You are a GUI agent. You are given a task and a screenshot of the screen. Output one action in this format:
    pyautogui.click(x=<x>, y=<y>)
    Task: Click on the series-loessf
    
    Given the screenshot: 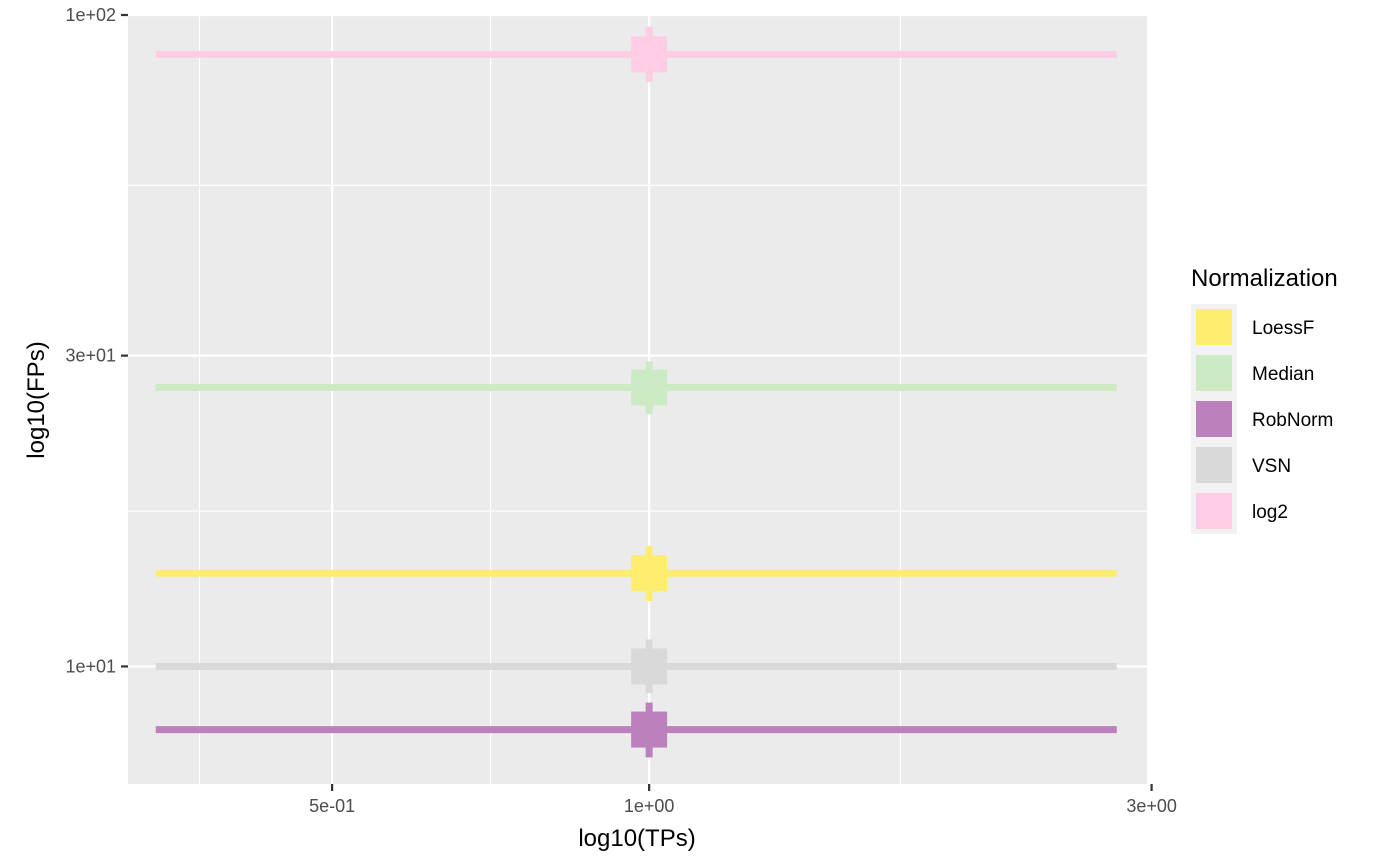 What is the action you would take?
    pyautogui.click(x=636, y=574)
    